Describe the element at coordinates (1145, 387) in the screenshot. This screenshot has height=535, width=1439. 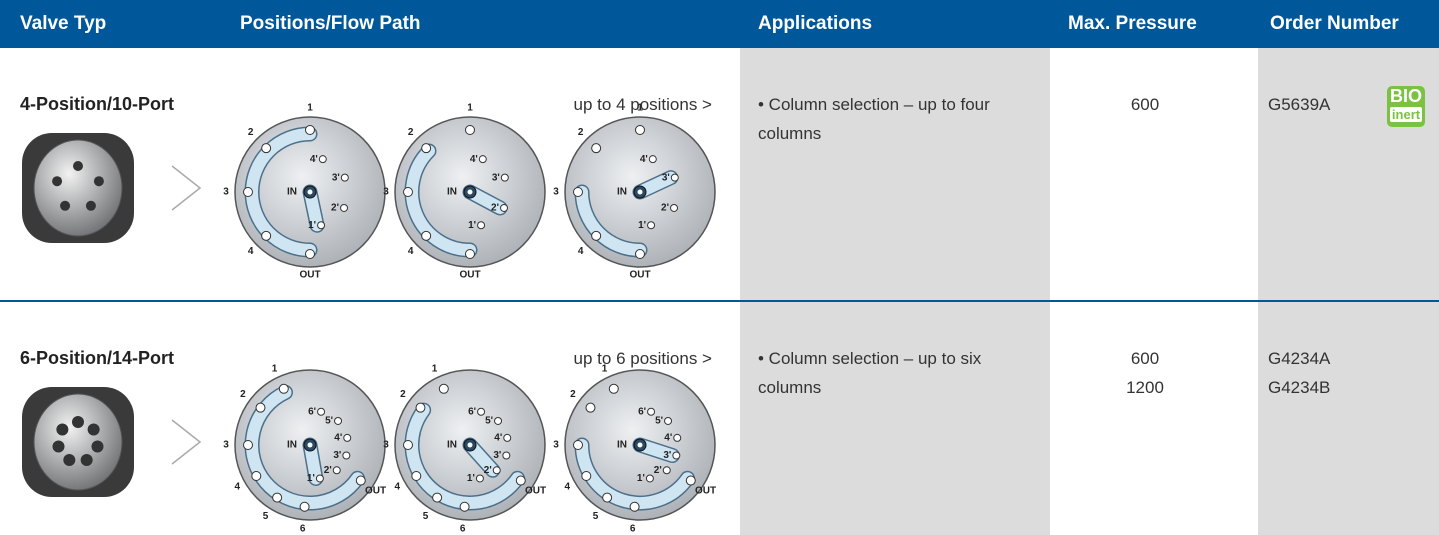
I see `max-pressure: 1200` at that location.